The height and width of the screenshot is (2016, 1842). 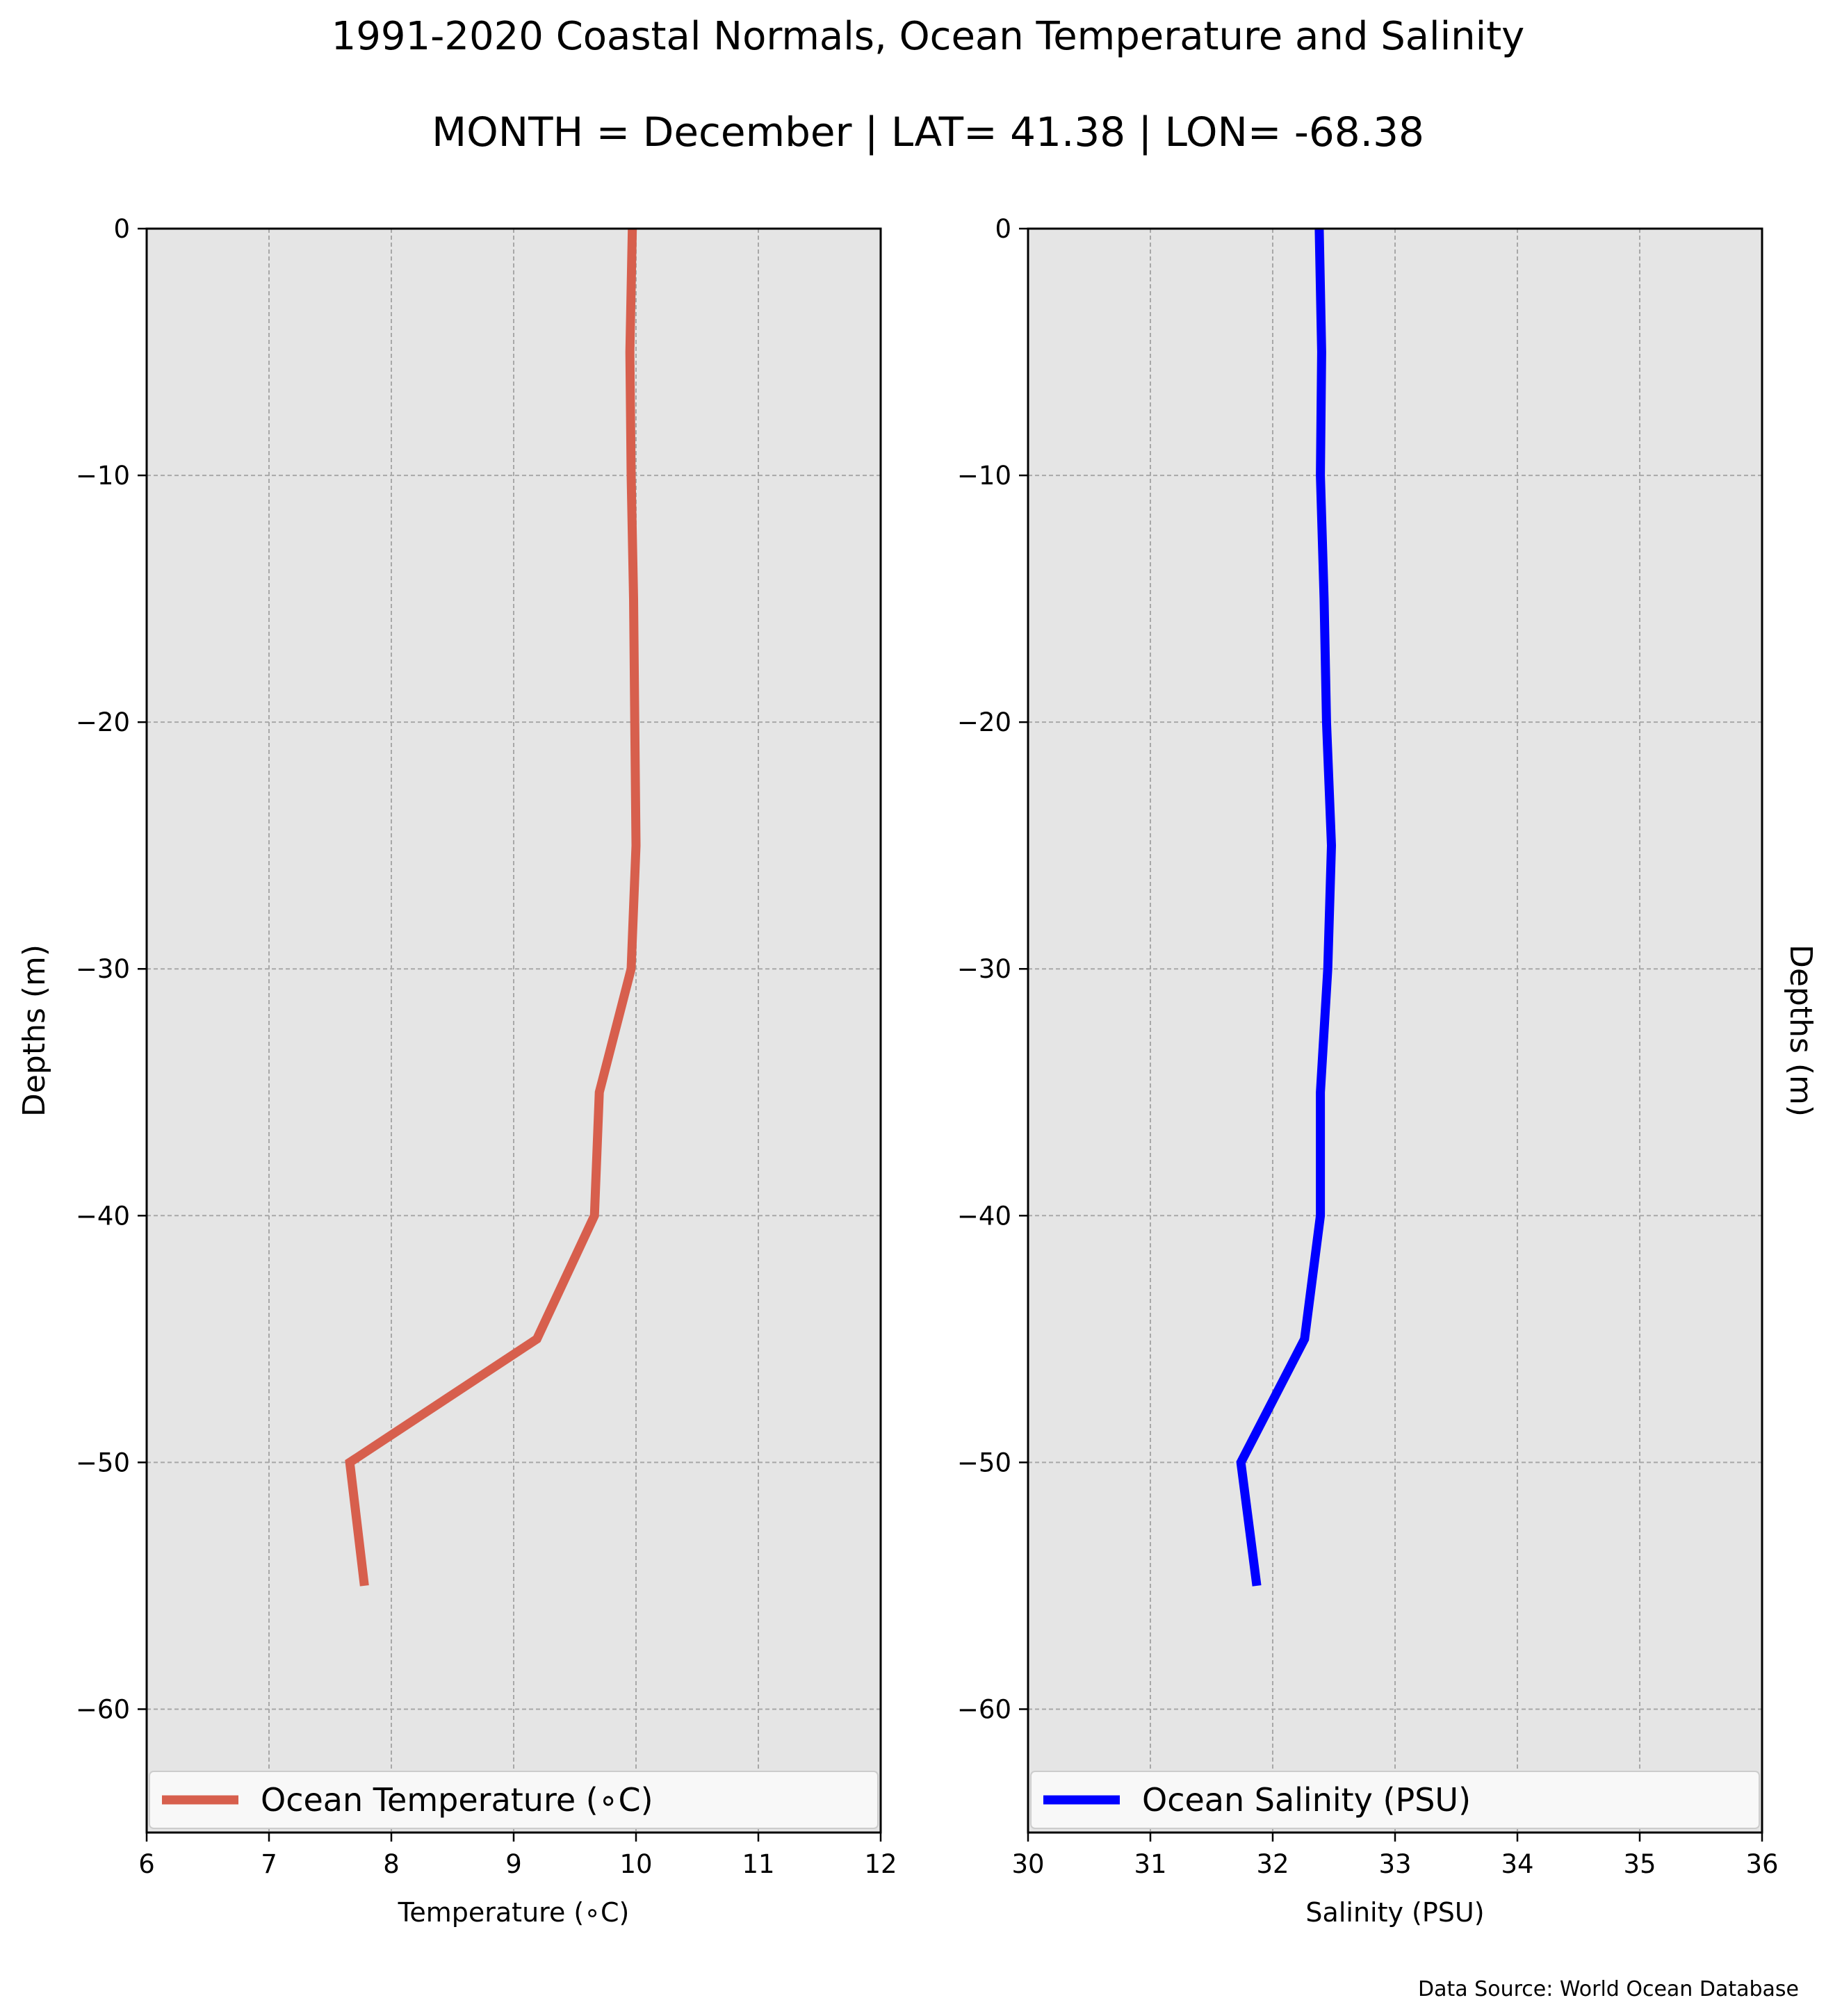 What do you see at coordinates (392, 1864) in the screenshot?
I see `temperature-x-tick-label: 8` at bounding box center [392, 1864].